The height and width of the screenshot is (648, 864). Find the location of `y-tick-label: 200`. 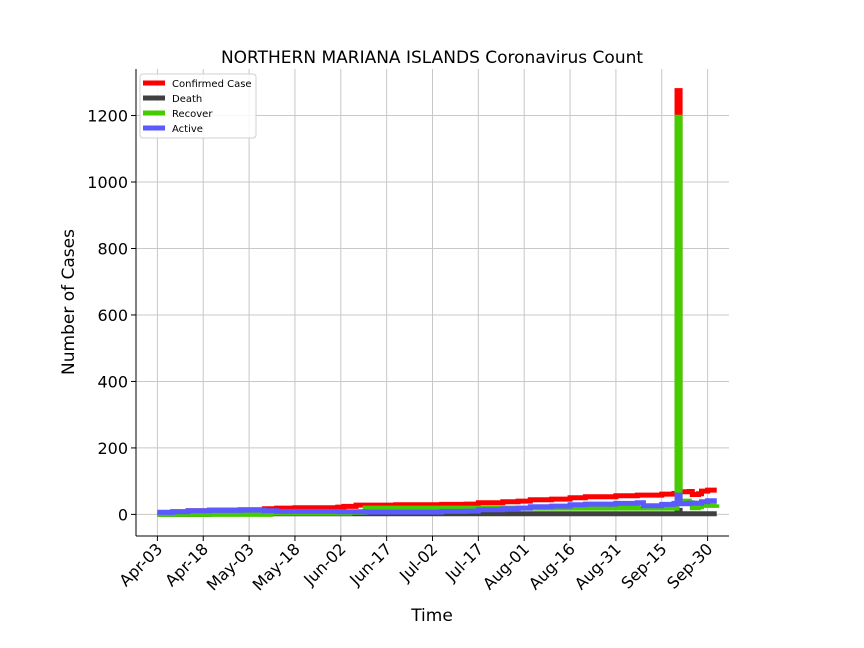

y-tick-label: 200 is located at coordinates (112, 448).